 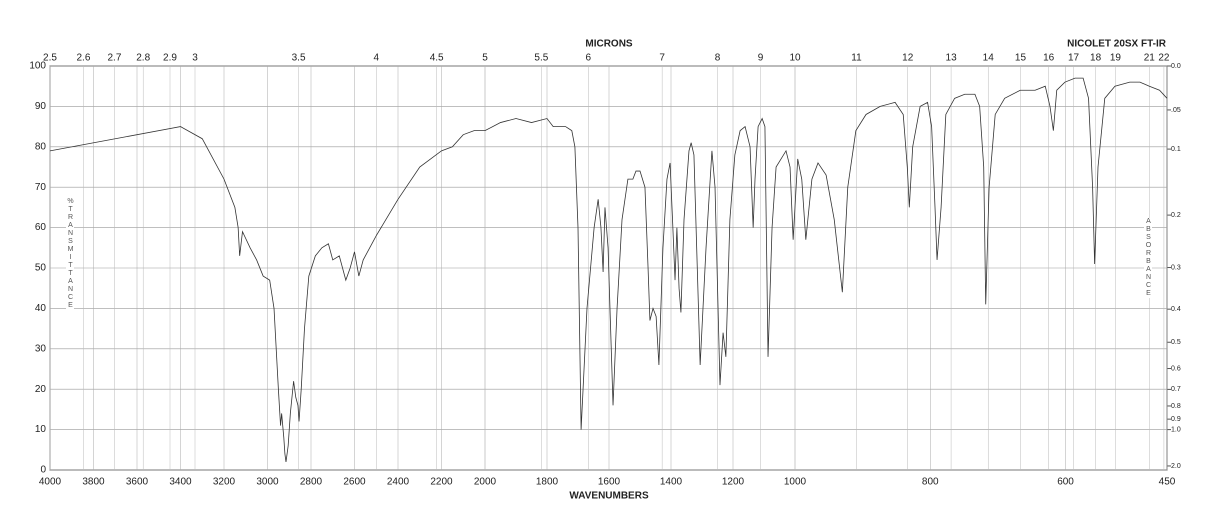 What do you see at coordinates (1150, 58) in the screenshot?
I see `x2-tick-label: 21` at bounding box center [1150, 58].